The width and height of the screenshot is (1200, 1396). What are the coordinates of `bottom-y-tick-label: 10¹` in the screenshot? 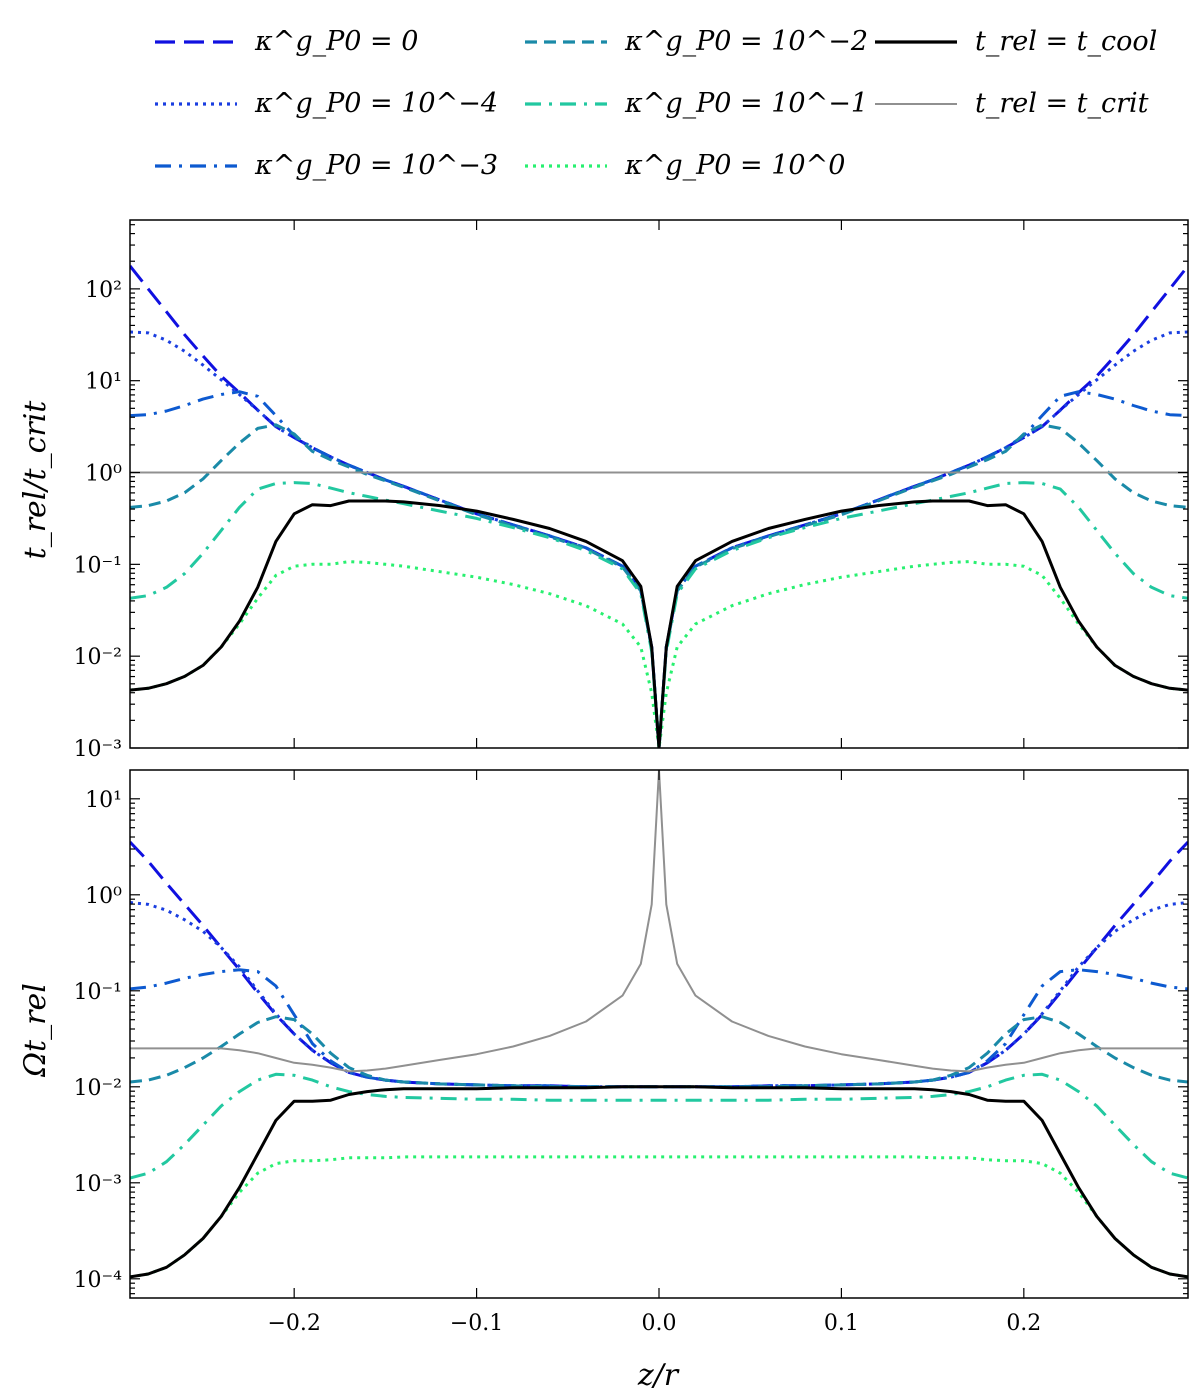 It's located at (103, 800).